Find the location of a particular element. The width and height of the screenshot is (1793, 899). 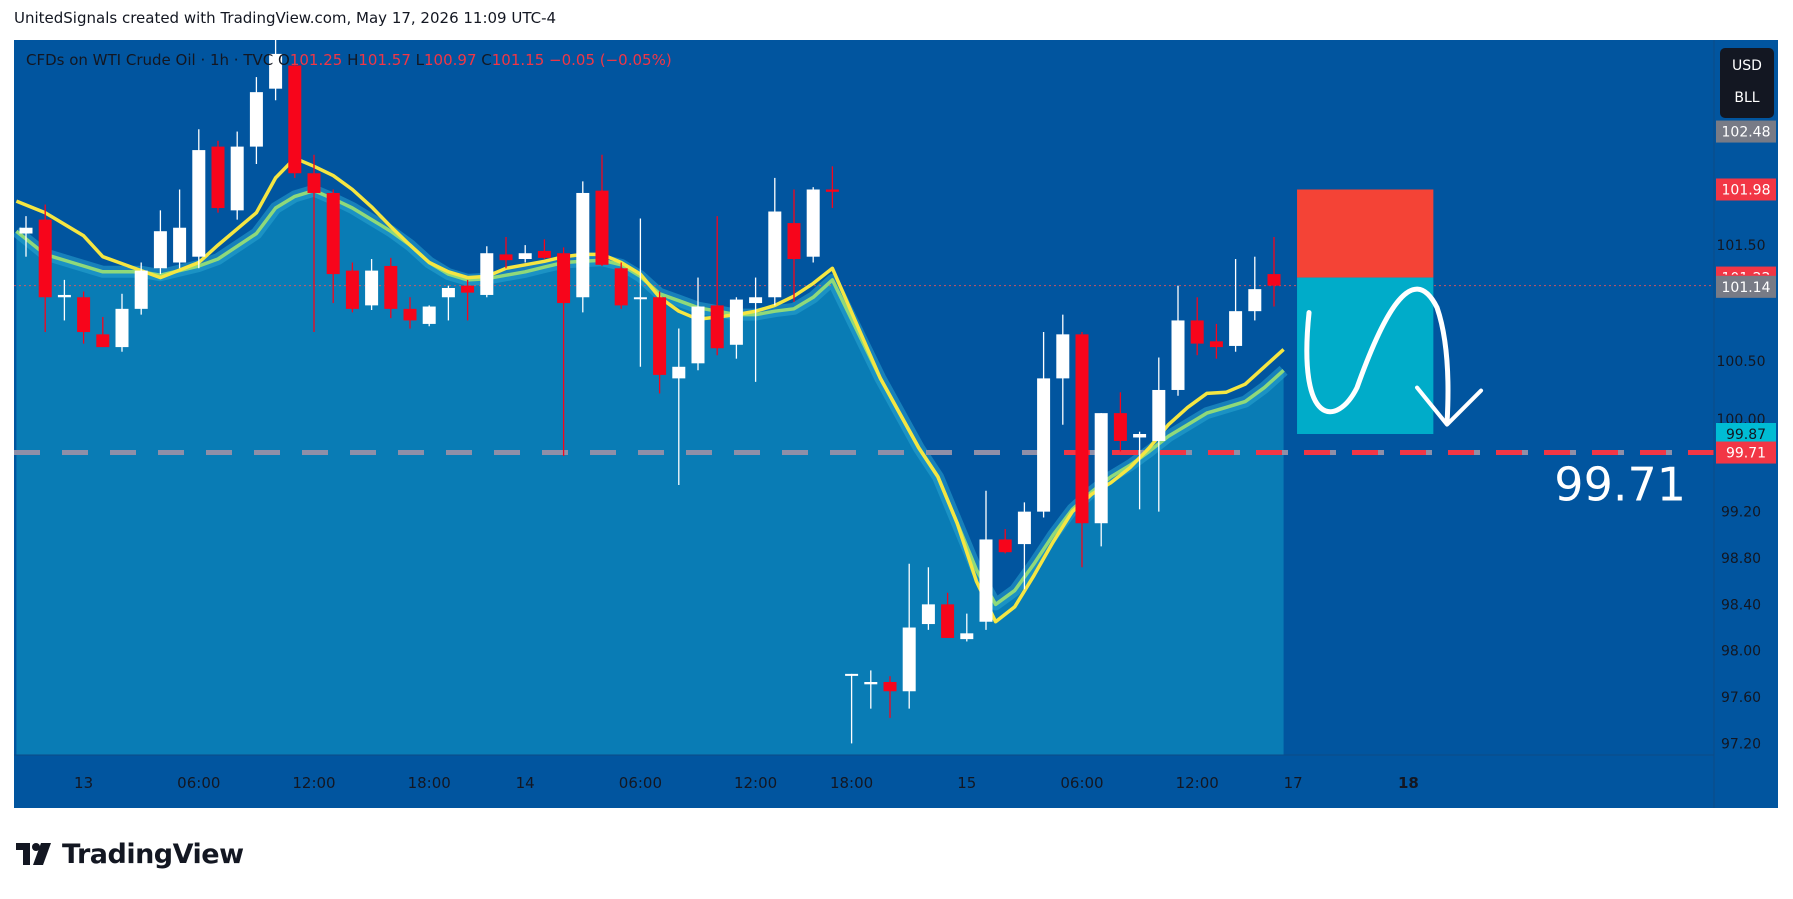

take-profit-zone is located at coordinates (1365, 356).